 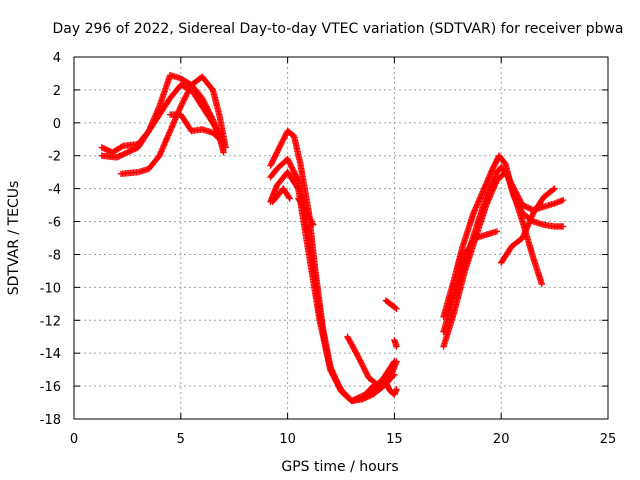 I want to click on x-tick-label: 20, so click(x=501, y=439).